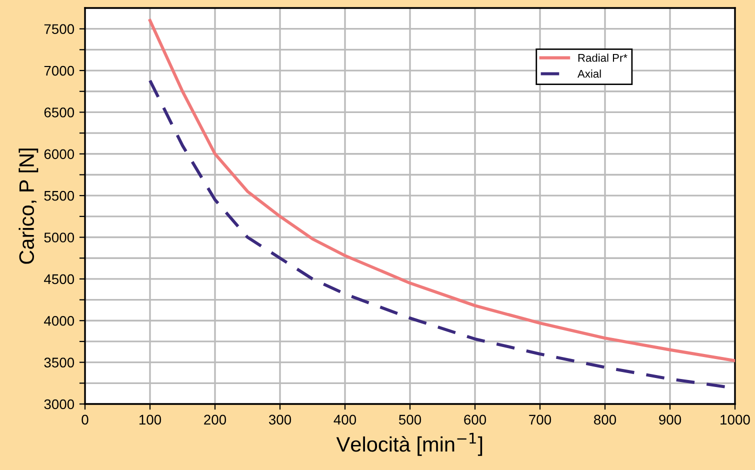 The width and height of the screenshot is (755, 470). Describe the element at coordinates (59, 363) in the screenshot. I see `y-tick-label: 3500` at that location.